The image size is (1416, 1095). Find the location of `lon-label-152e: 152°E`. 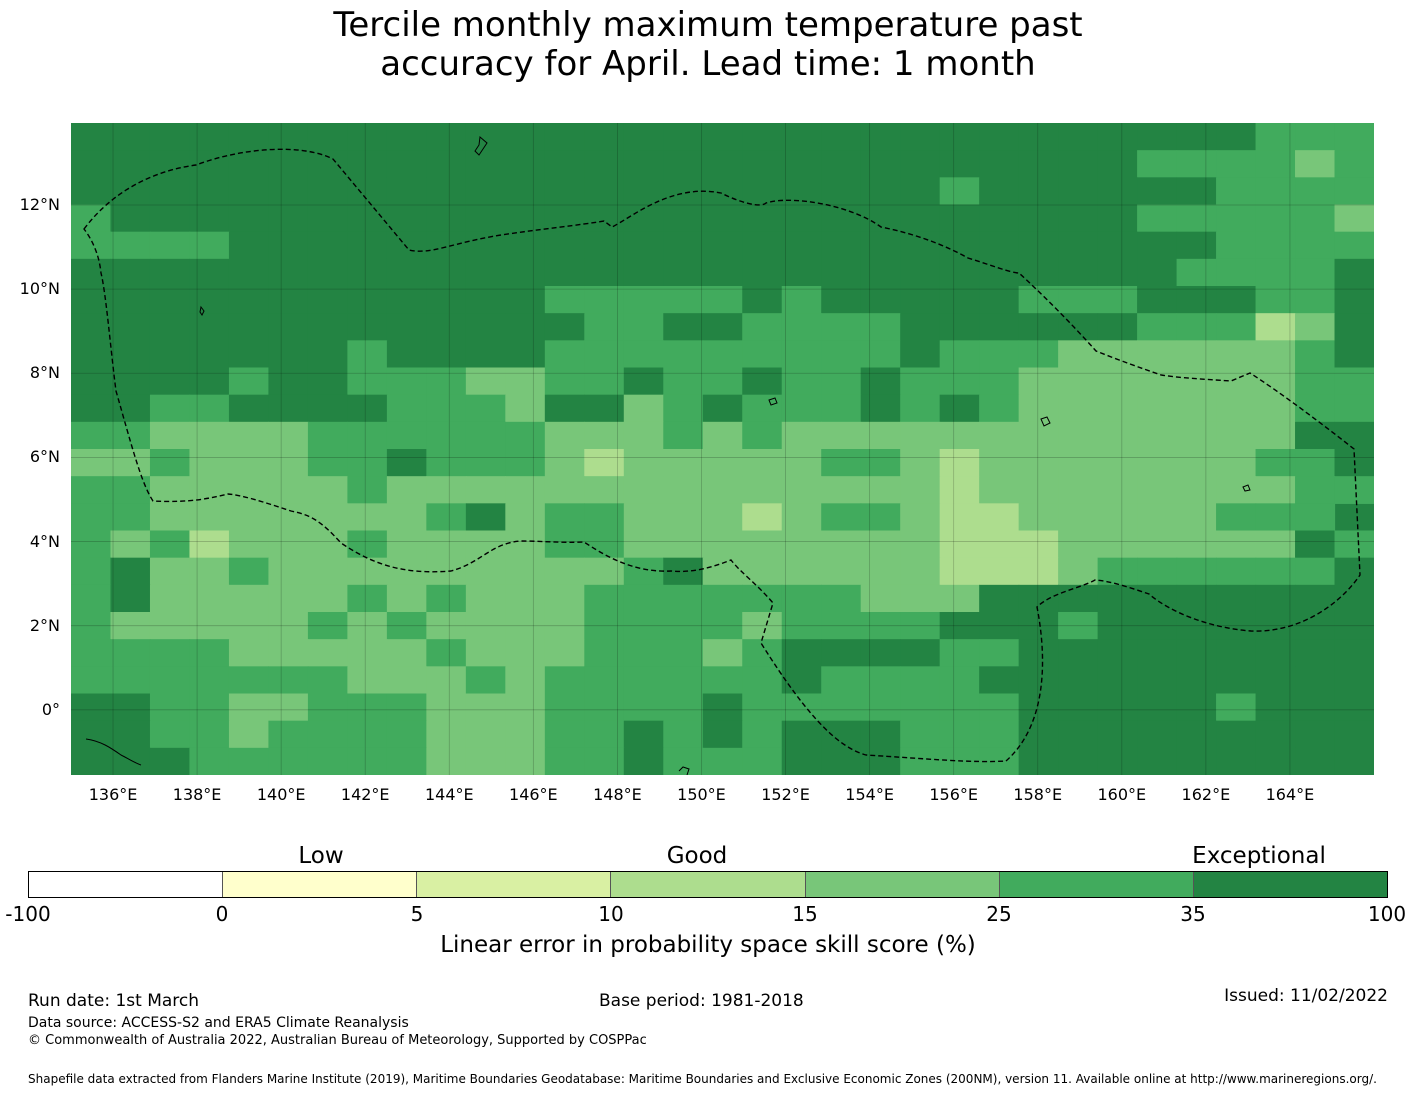

lon-label-152e: 152°E is located at coordinates (785, 794).